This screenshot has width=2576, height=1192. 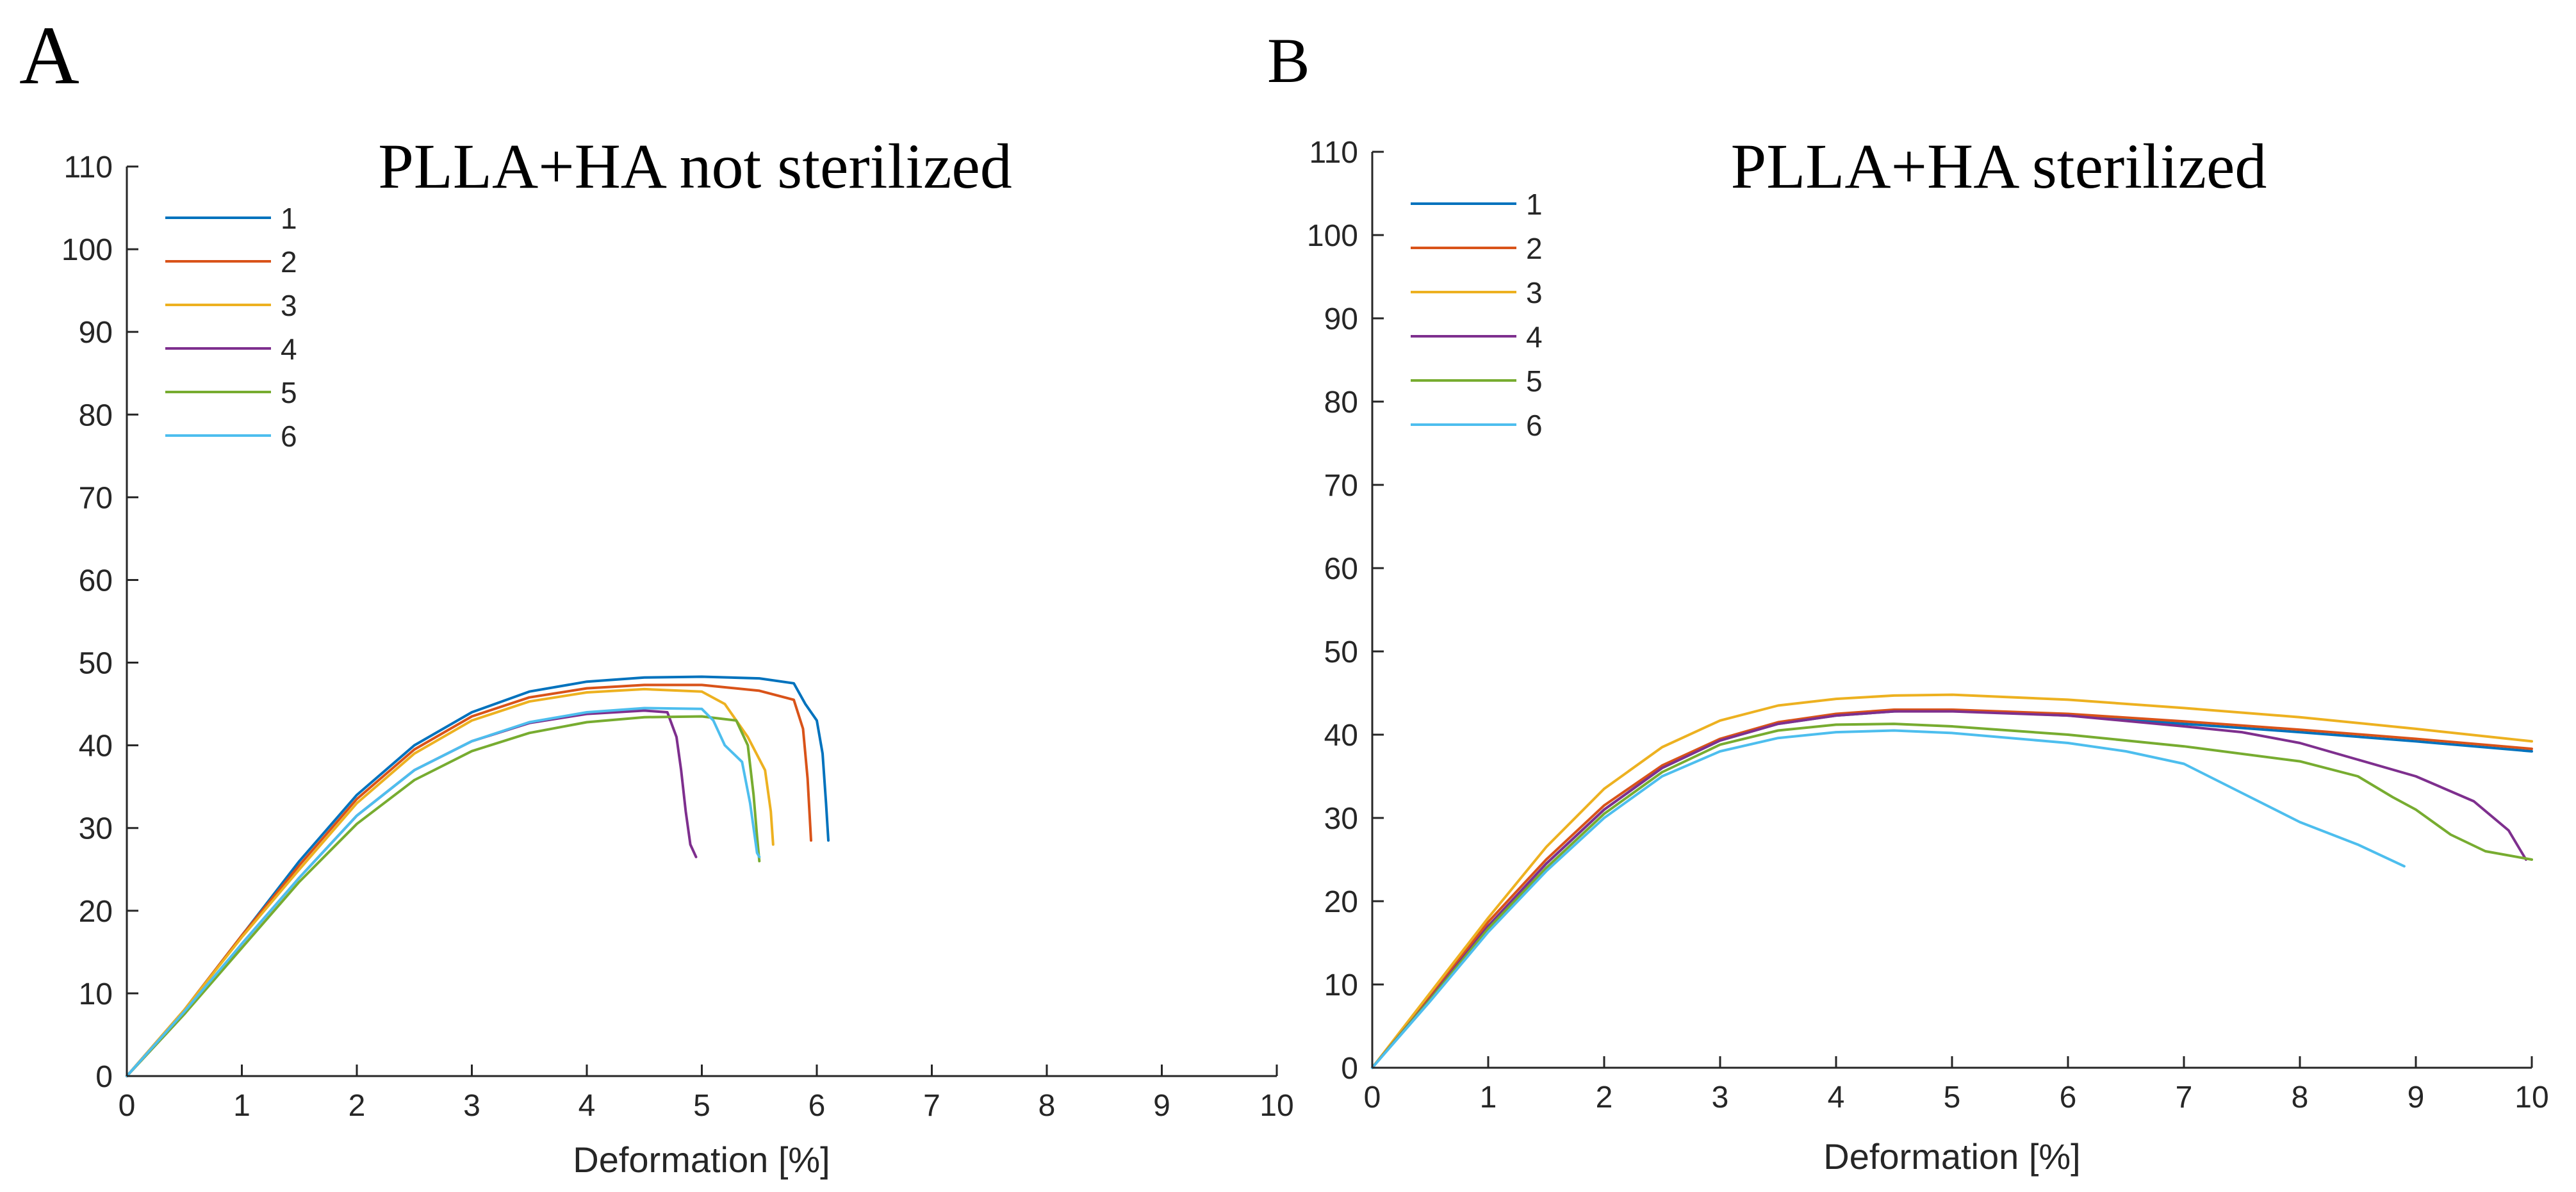 What do you see at coordinates (96, 746) in the screenshot?
I see `y-tick-label-a: 40` at bounding box center [96, 746].